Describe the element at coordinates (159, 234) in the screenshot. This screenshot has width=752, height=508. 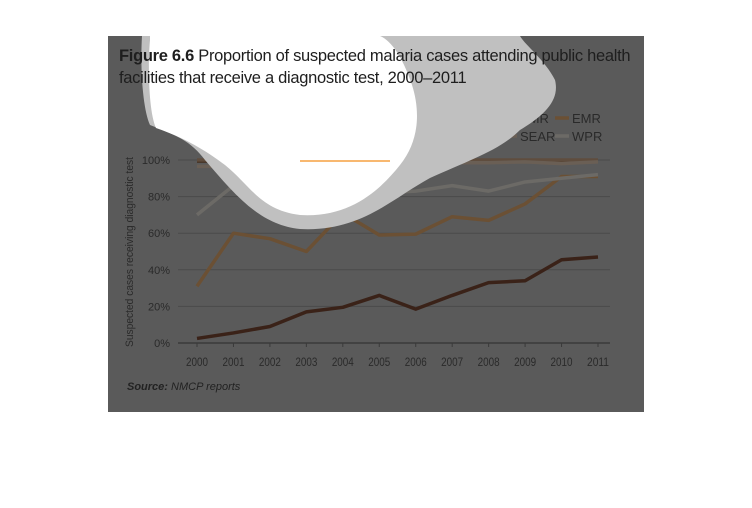
I see `y-tick-label: 60%` at that location.